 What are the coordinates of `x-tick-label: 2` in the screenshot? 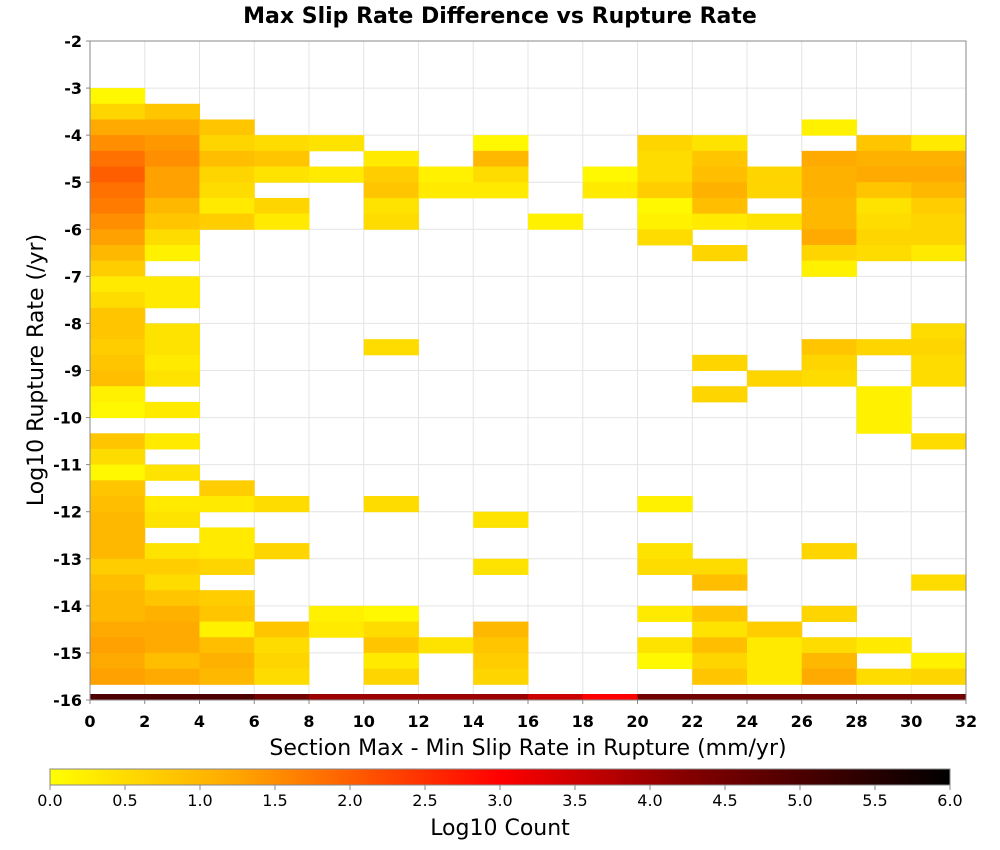 It's located at (144, 721).